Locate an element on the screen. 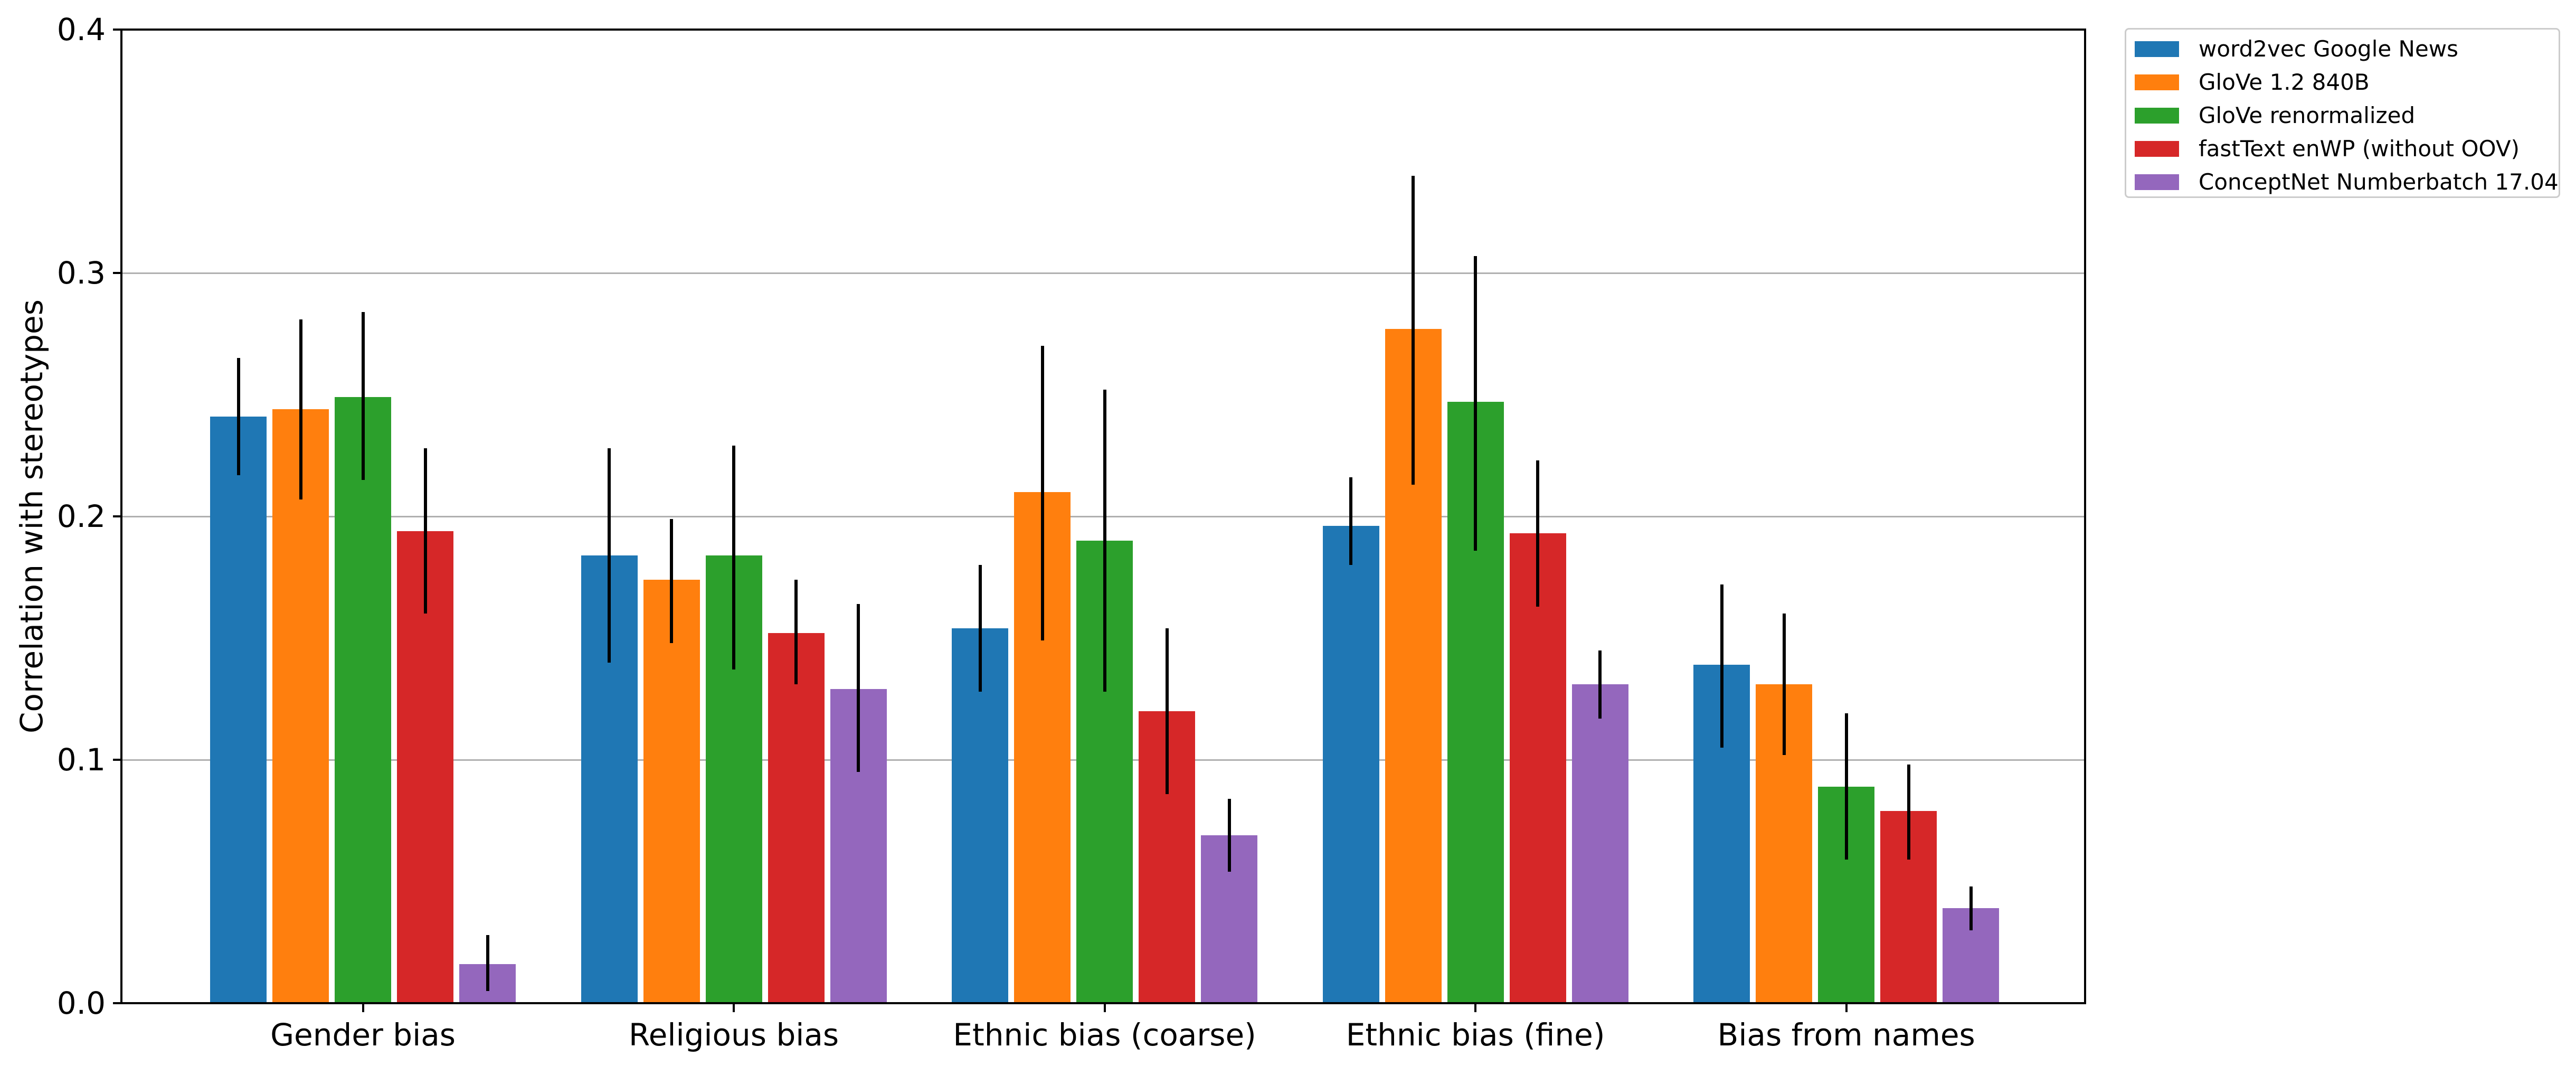 Image resolution: width=2576 pixels, height=1066 pixels. legend-row: GloVe 1.2 840B is located at coordinates (2342, 82).